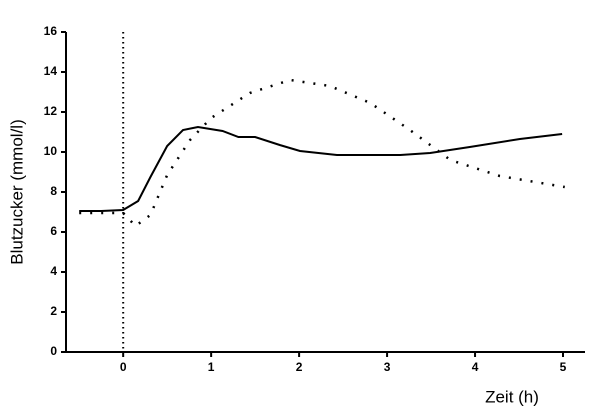  I want to click on y-tick-label: 16, so click(51, 31).